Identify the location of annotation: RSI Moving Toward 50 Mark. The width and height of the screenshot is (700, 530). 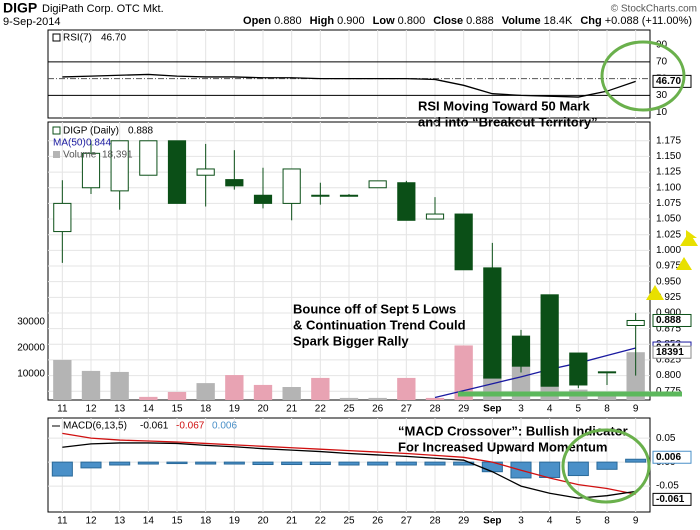
(504, 105).